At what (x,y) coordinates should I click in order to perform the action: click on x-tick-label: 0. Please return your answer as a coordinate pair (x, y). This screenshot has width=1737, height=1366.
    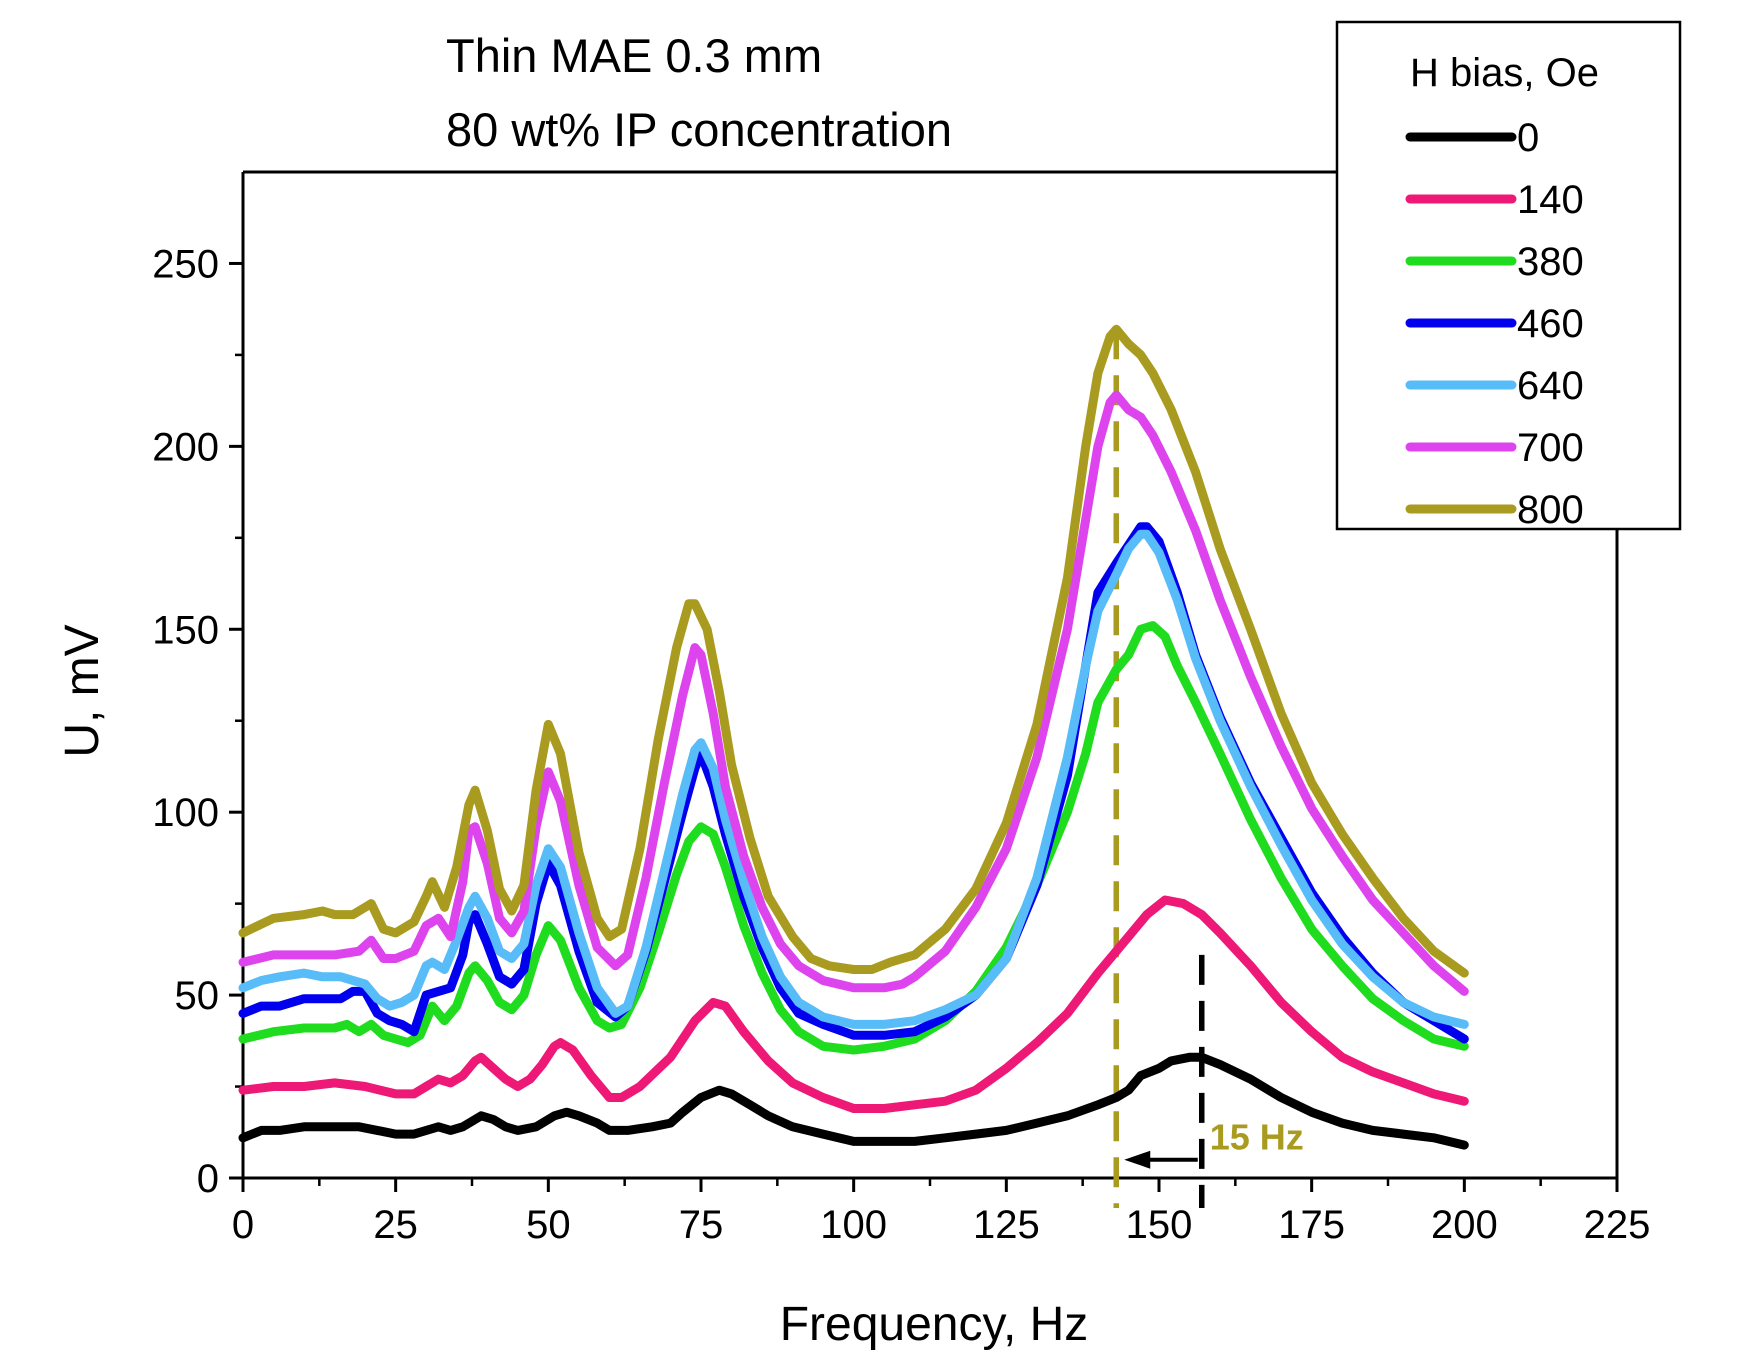
    Looking at the image, I should click on (243, 1225).